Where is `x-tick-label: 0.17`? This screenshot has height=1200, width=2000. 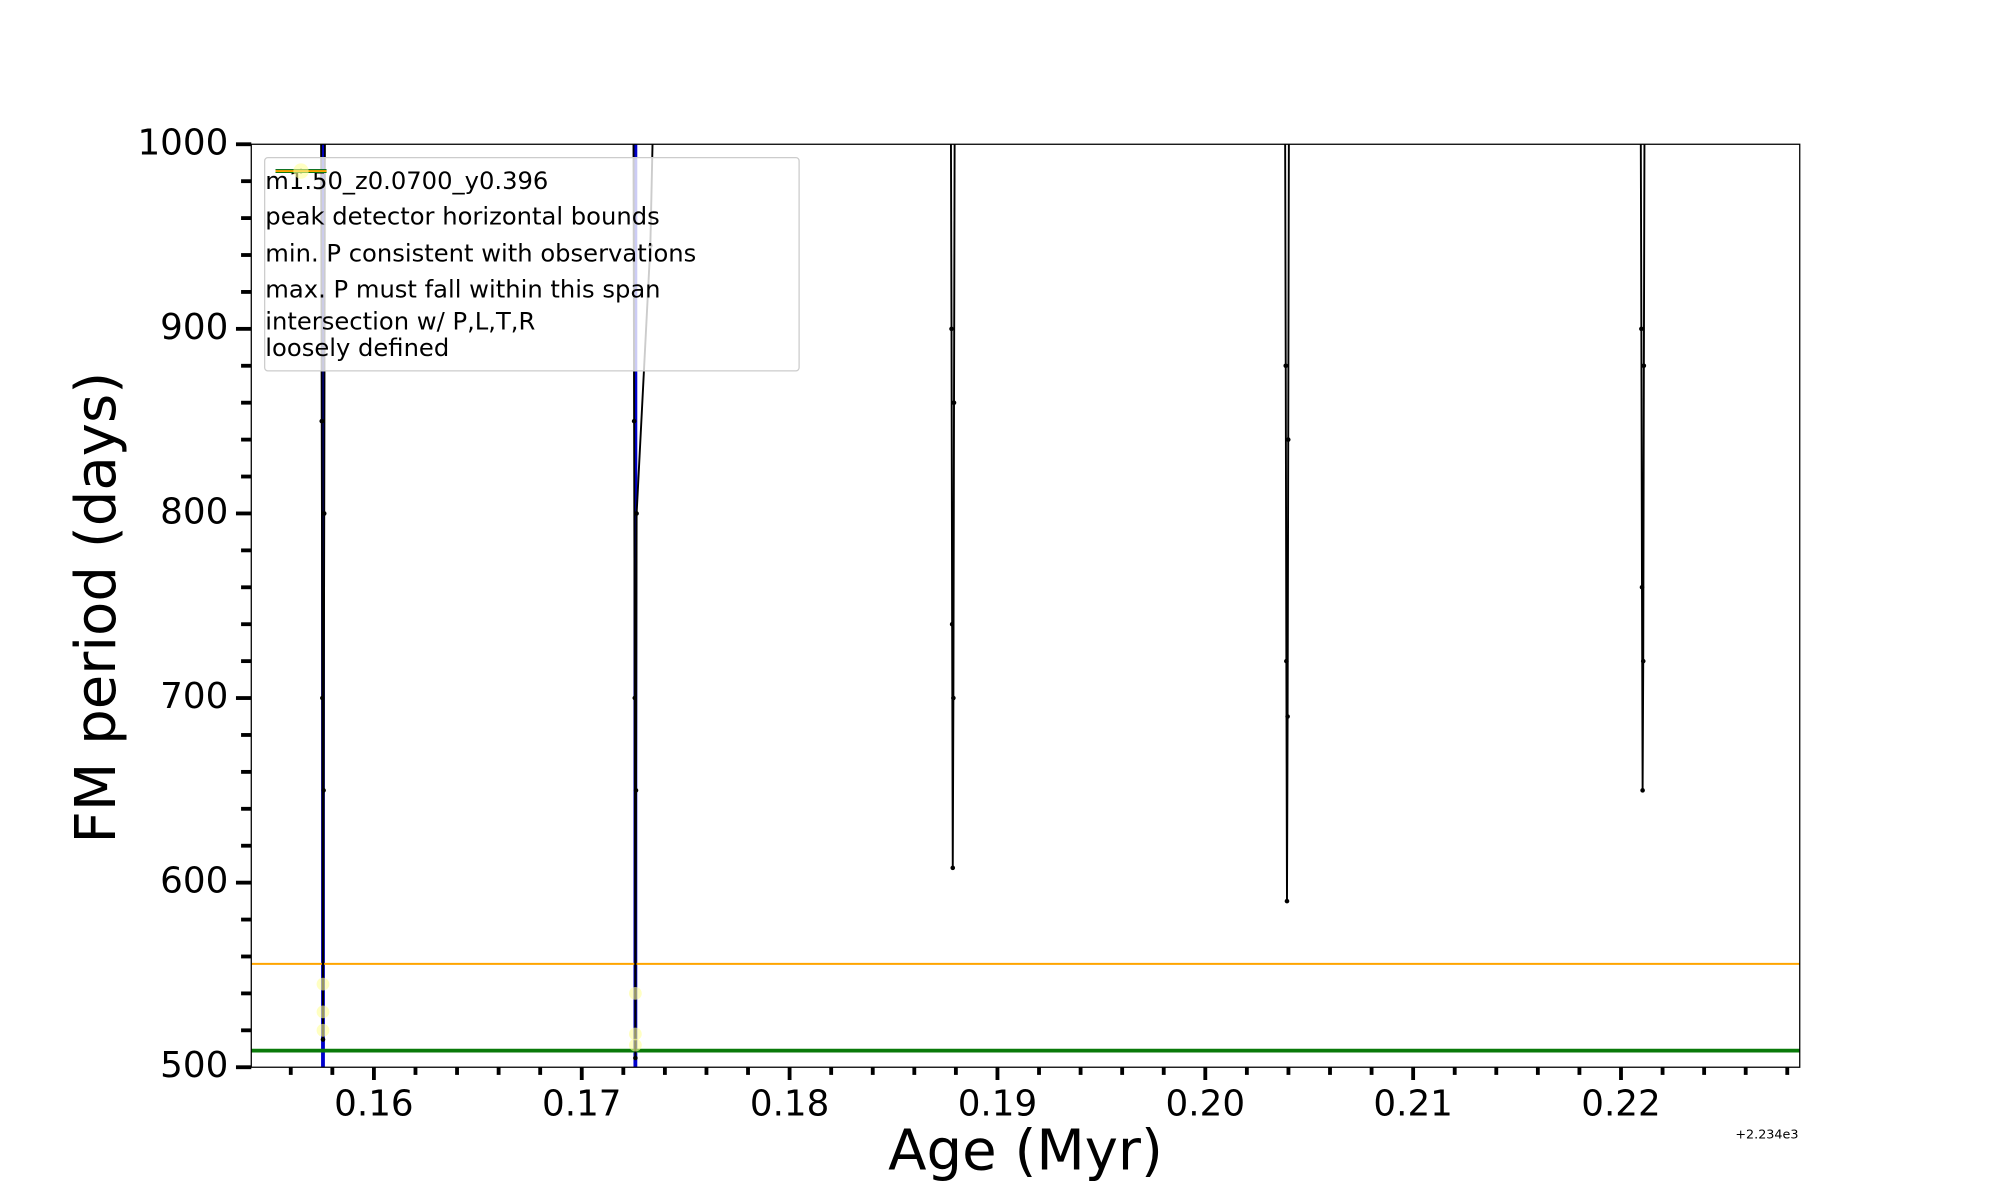
x-tick-label: 0.17 is located at coordinates (581, 1104).